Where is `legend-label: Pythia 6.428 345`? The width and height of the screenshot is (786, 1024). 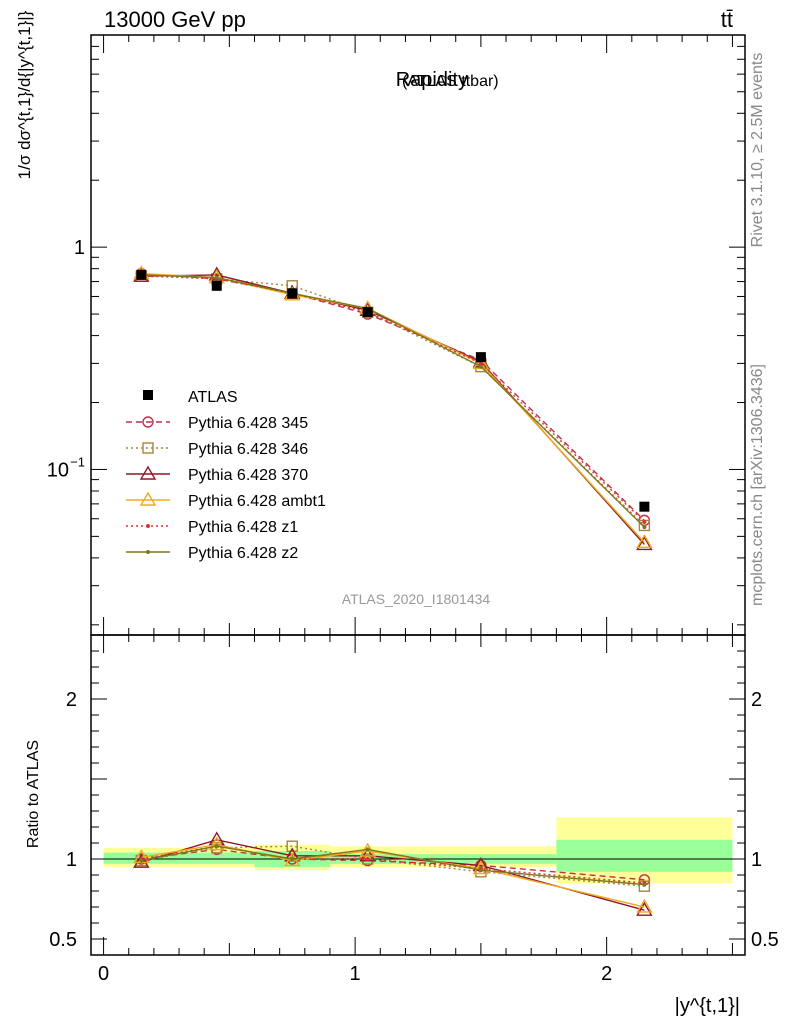
legend-label: Pythia 6.428 345 is located at coordinates (248, 423).